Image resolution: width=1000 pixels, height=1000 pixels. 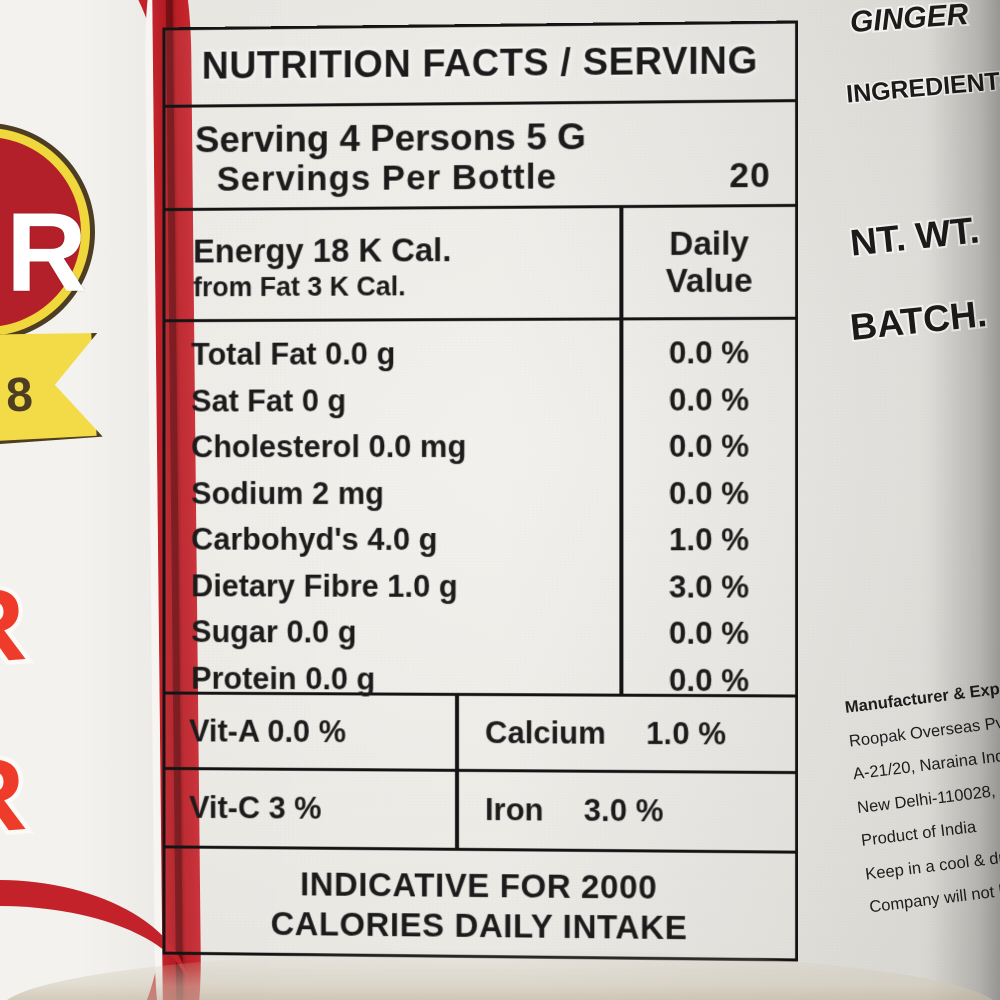 What do you see at coordinates (922, 86) in the screenshot?
I see `ingredients-label: INGREDIENTS:G` at bounding box center [922, 86].